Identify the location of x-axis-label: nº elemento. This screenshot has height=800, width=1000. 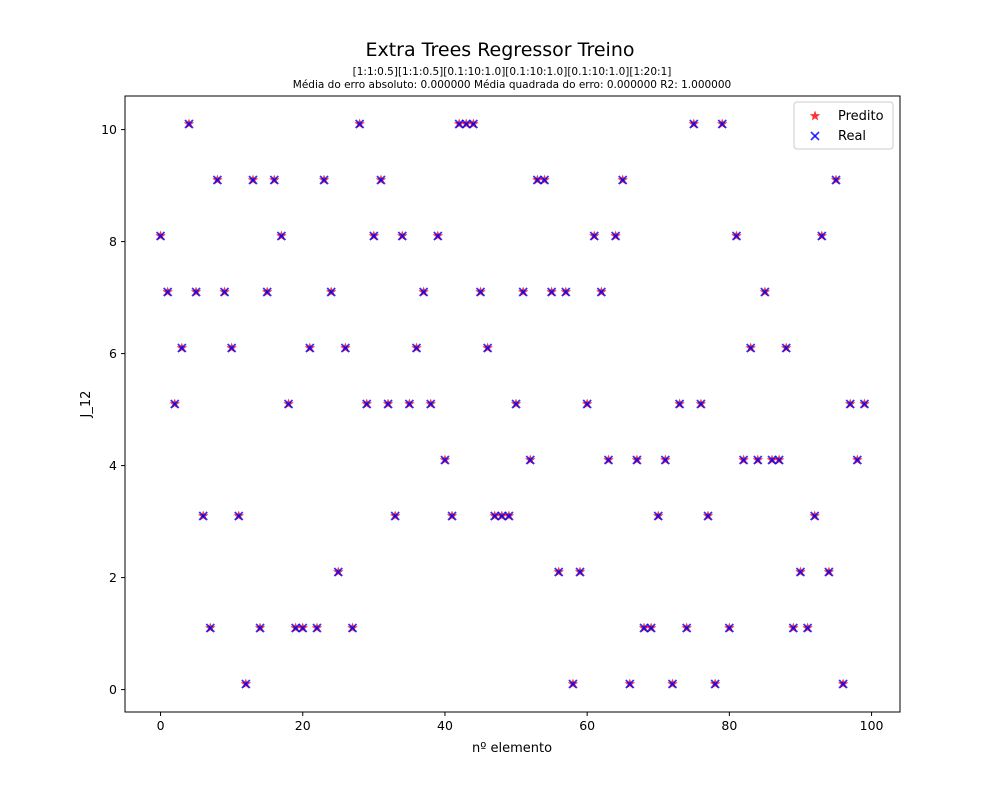
(512, 748).